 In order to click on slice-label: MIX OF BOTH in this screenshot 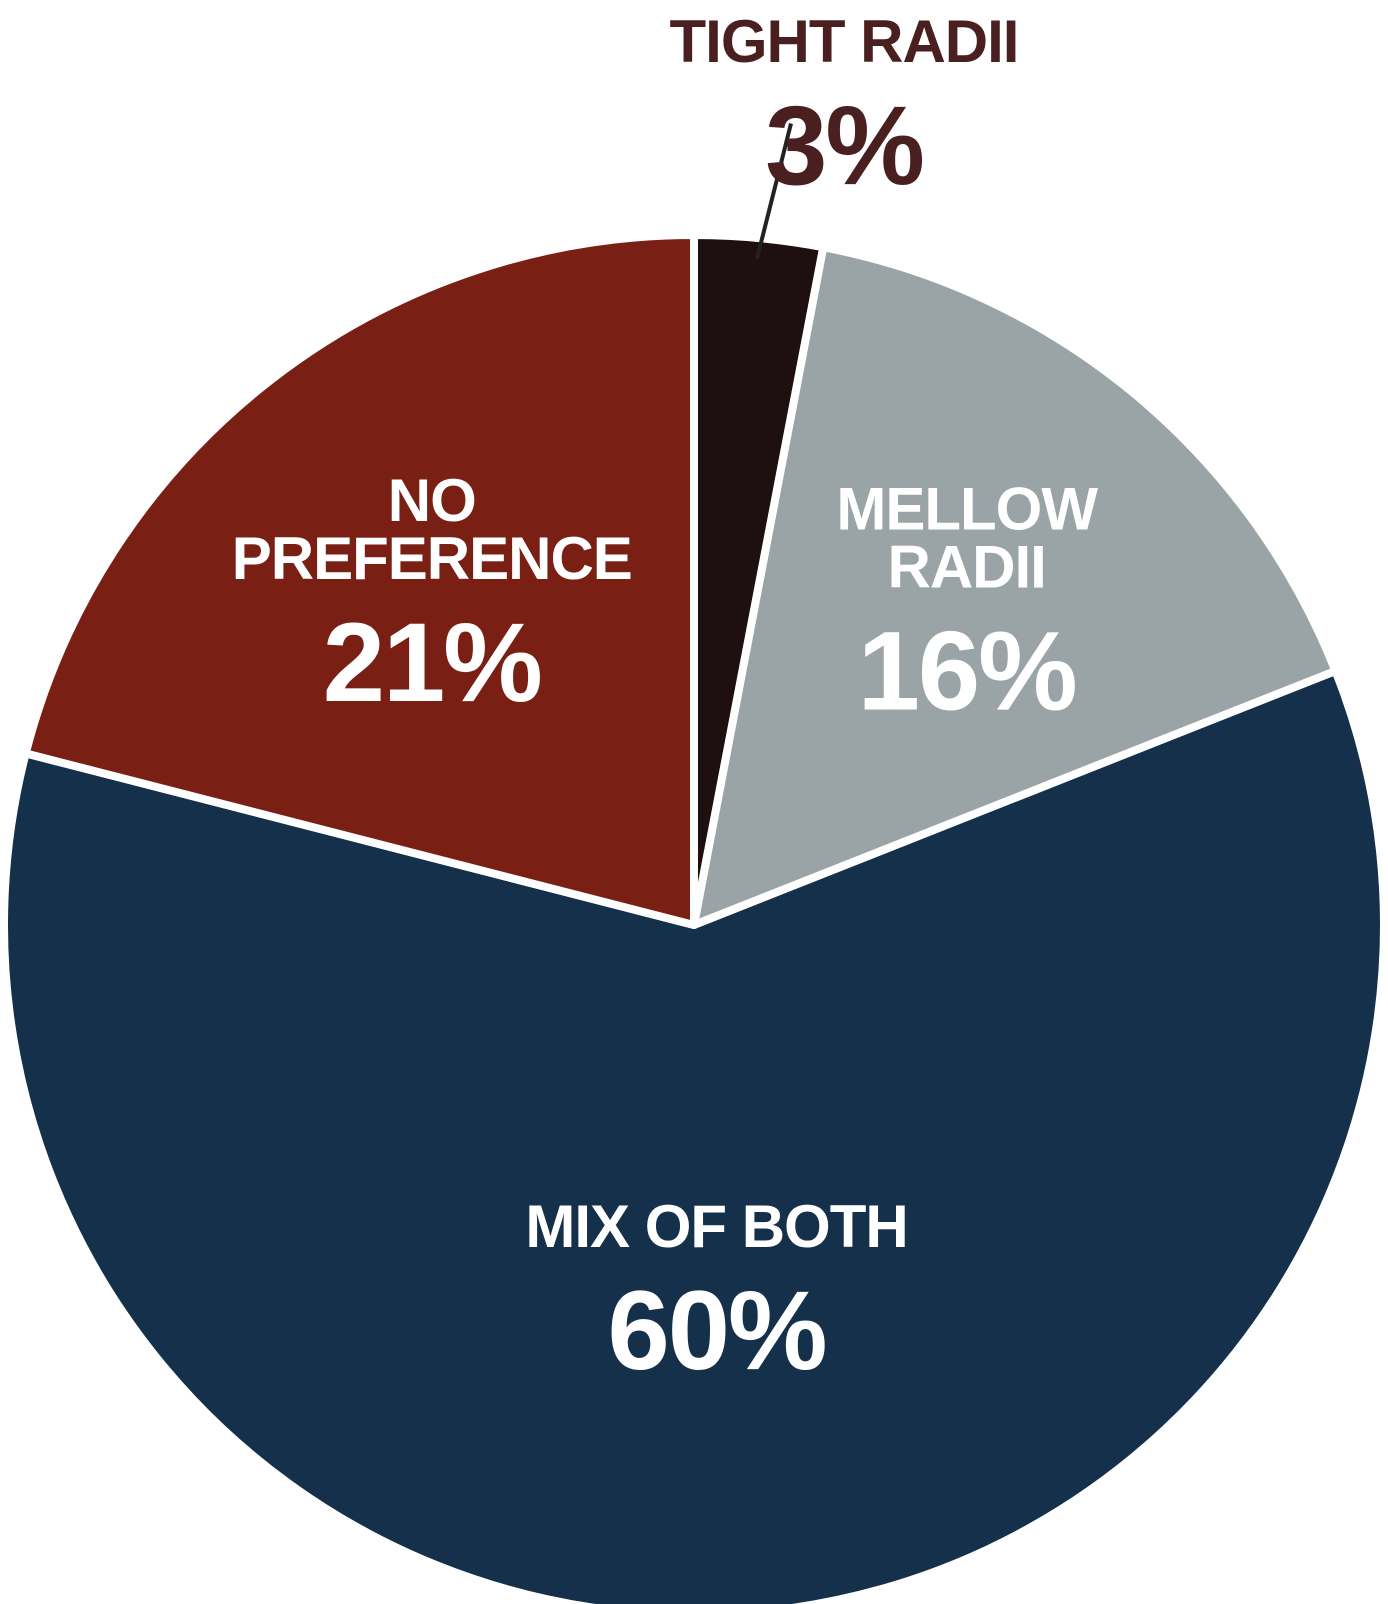, I will do `click(716, 1226)`.